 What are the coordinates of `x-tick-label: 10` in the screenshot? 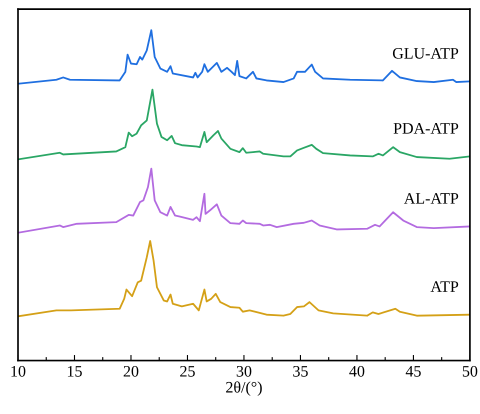 It's located at (18, 371).